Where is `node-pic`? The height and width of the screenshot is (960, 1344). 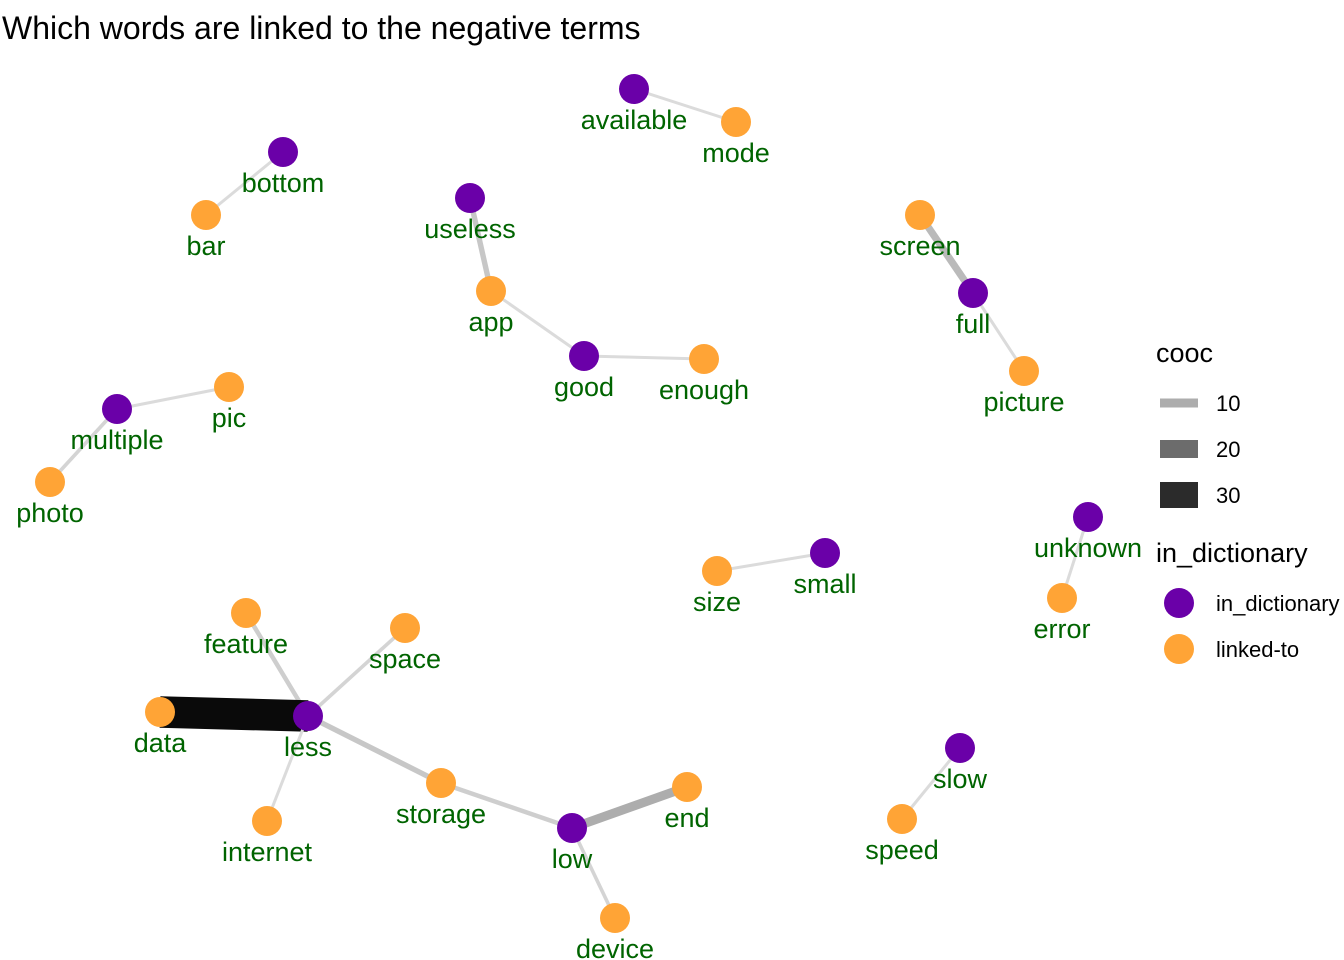 node-pic is located at coordinates (229, 387).